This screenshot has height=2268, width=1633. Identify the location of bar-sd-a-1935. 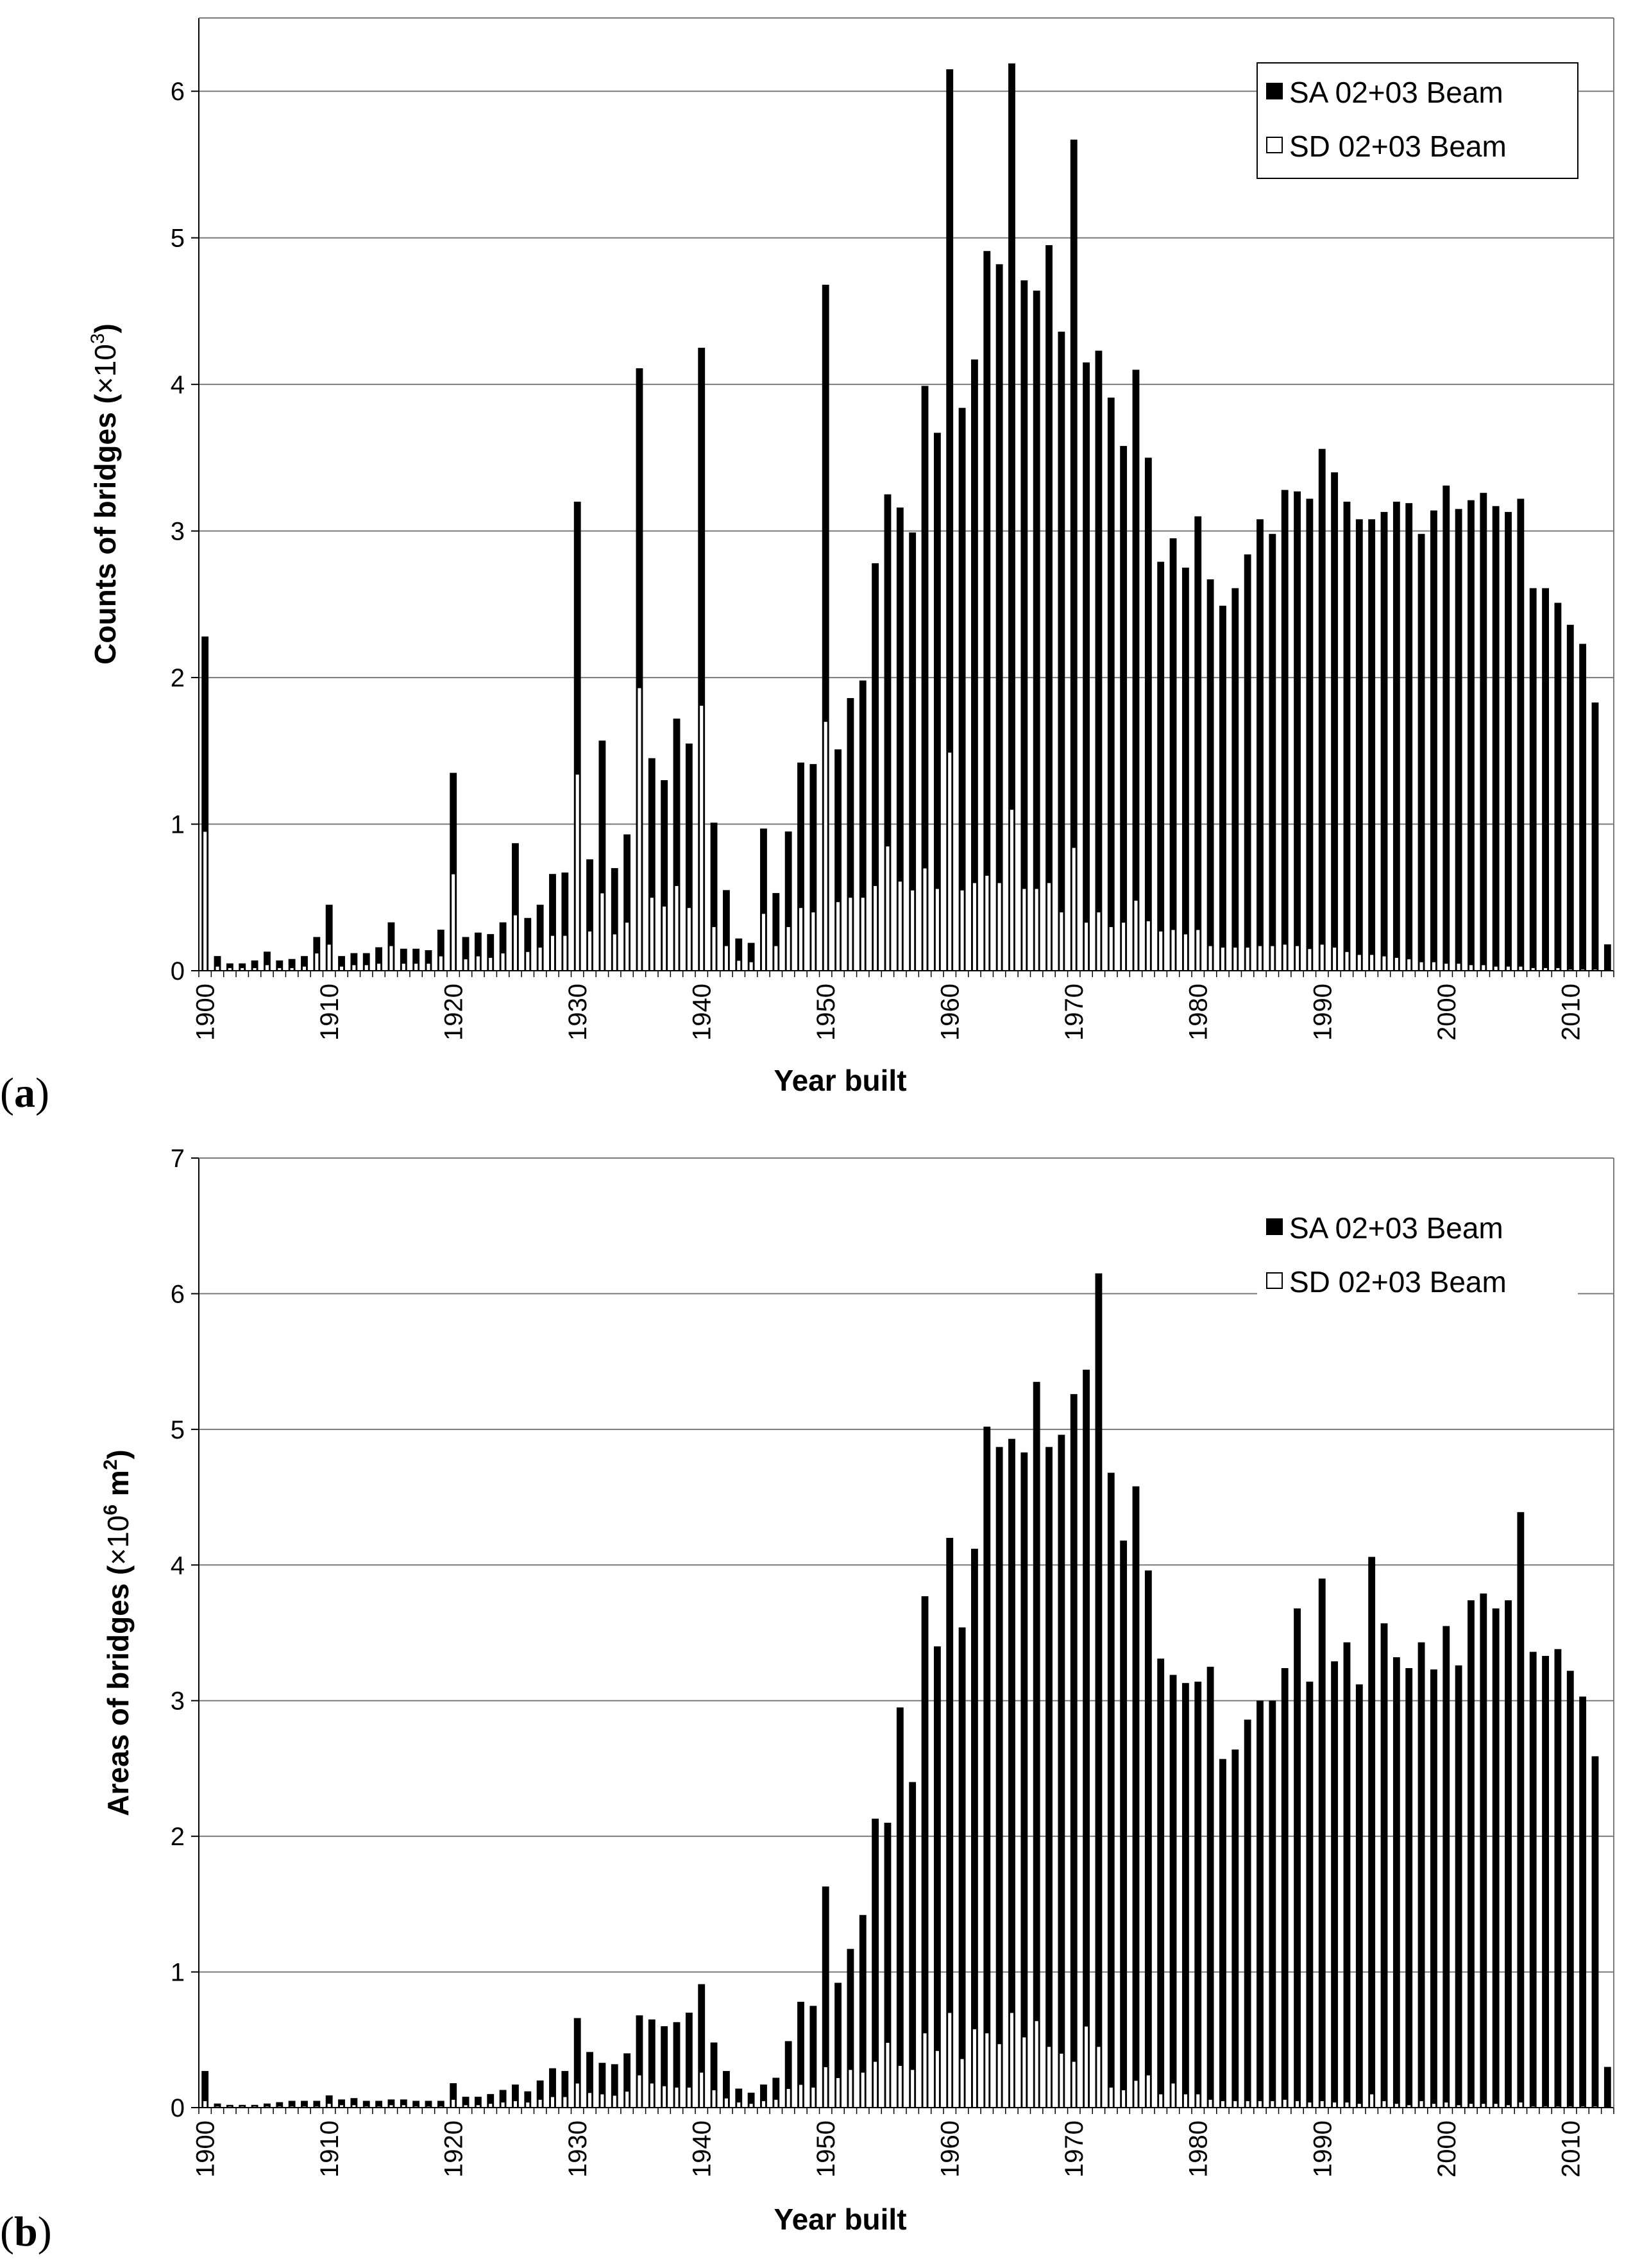
(639, 829).